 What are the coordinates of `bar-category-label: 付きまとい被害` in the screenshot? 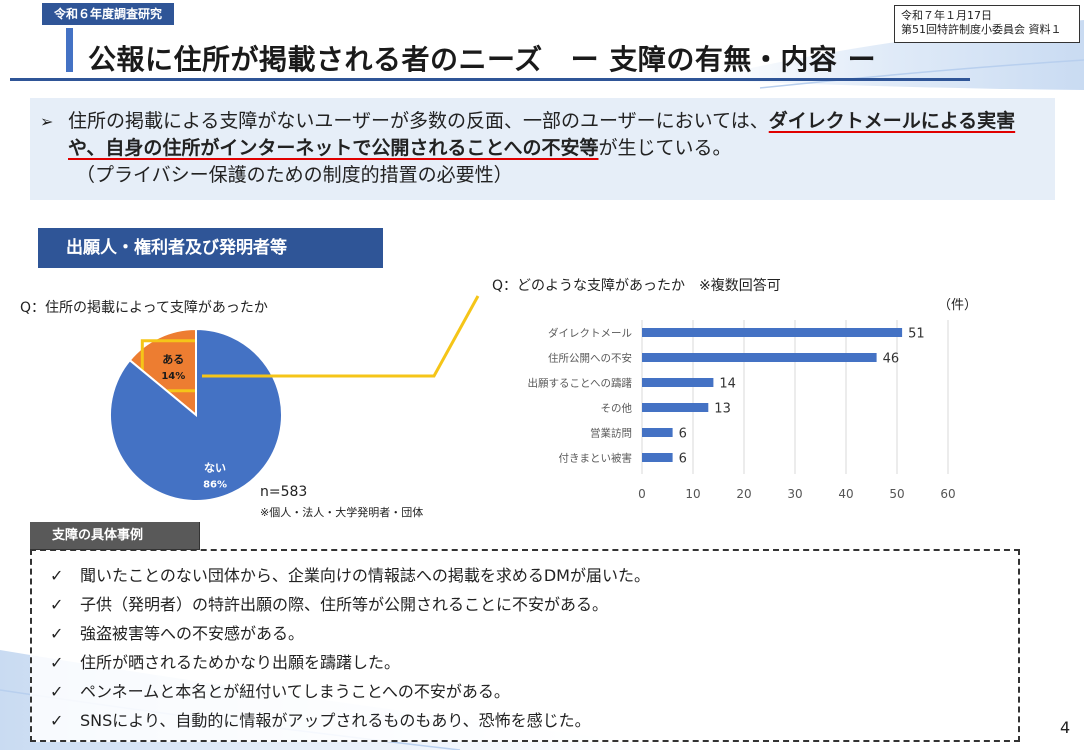 It's located at (596, 458).